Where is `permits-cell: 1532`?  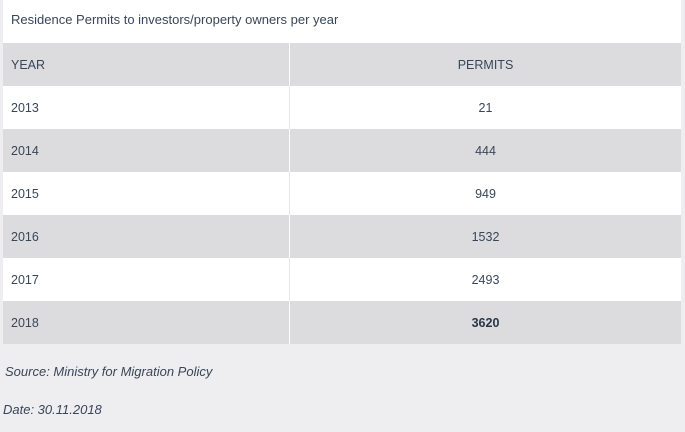
permits-cell: 1532 is located at coordinates (485, 236).